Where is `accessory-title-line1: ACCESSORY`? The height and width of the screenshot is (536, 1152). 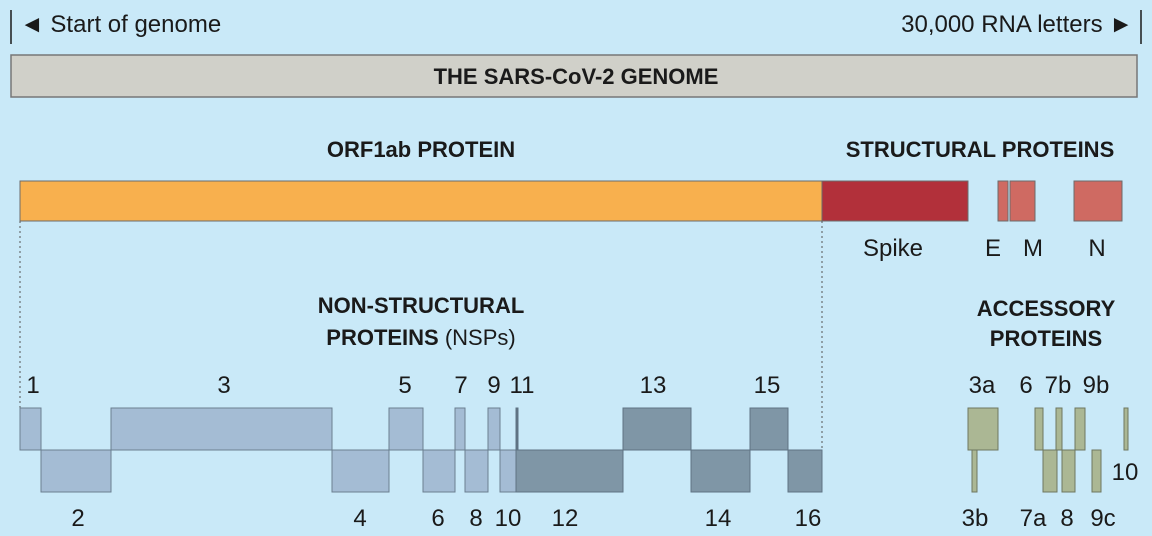 accessory-title-line1: ACCESSORY is located at coordinates (1046, 308).